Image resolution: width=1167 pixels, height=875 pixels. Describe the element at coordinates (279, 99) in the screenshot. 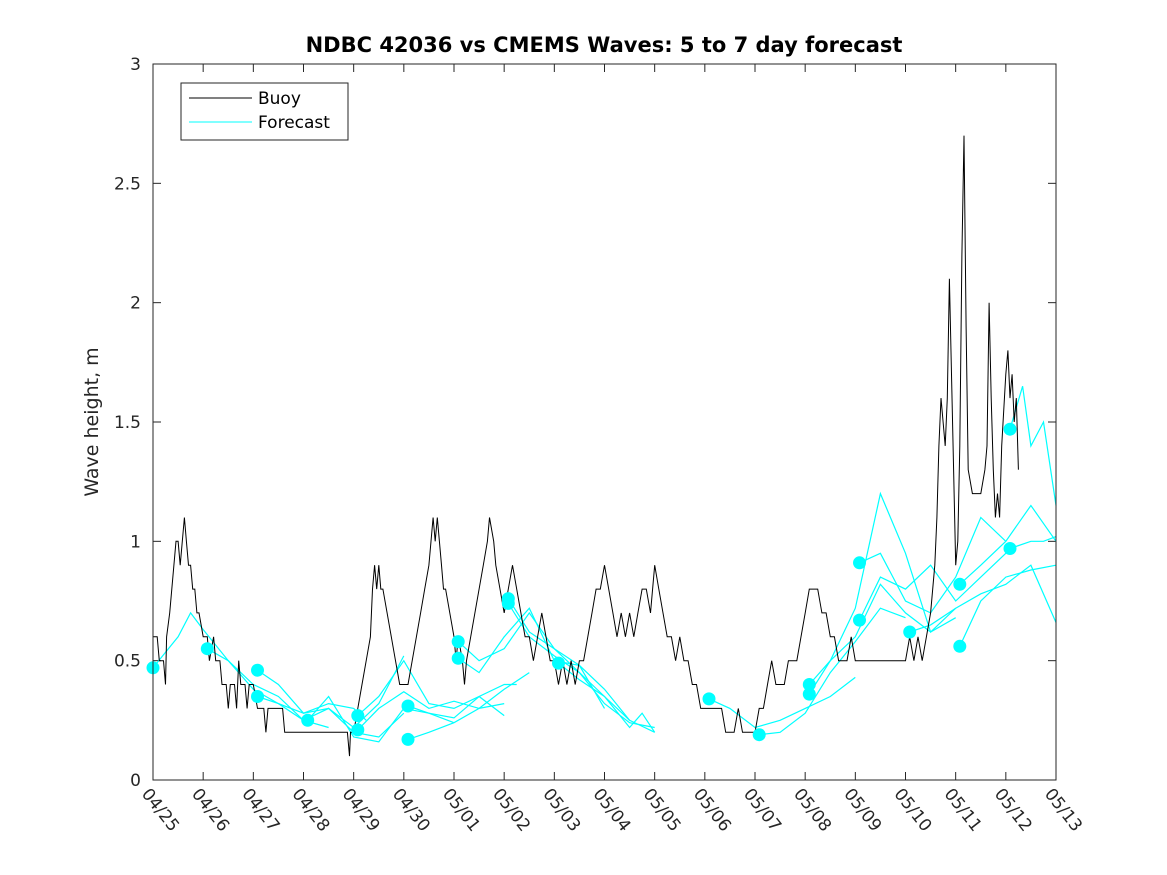

I see `legend-buoy-label: Buoy` at that location.